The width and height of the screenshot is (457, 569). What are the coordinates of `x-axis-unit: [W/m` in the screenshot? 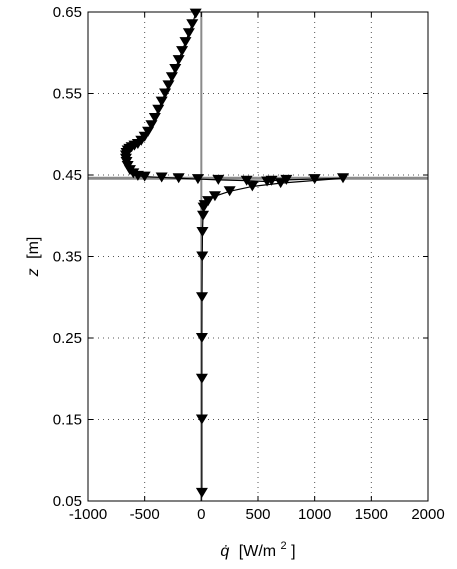 It's located at (257, 551).